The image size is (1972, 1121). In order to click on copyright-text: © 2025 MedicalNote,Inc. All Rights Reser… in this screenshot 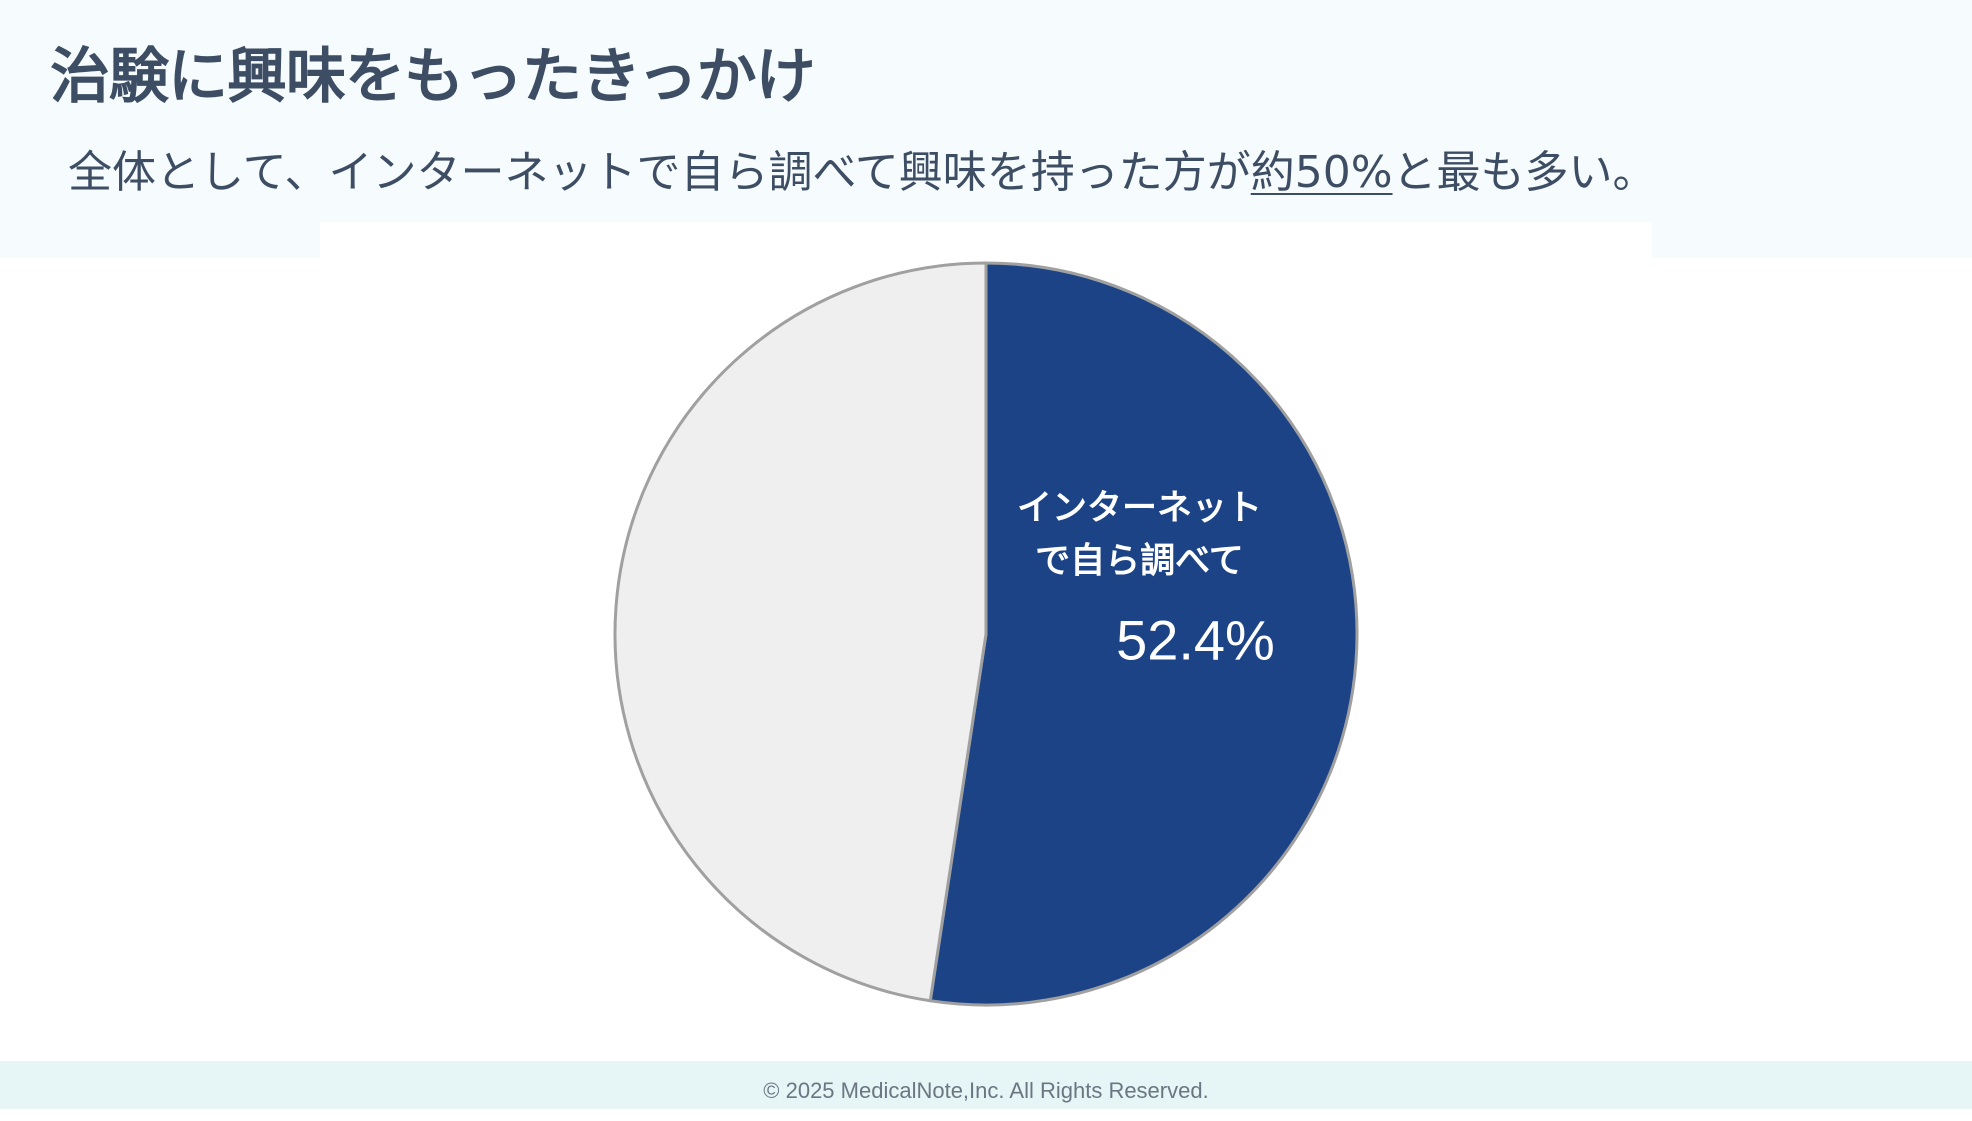, I will do `click(986, 1090)`.